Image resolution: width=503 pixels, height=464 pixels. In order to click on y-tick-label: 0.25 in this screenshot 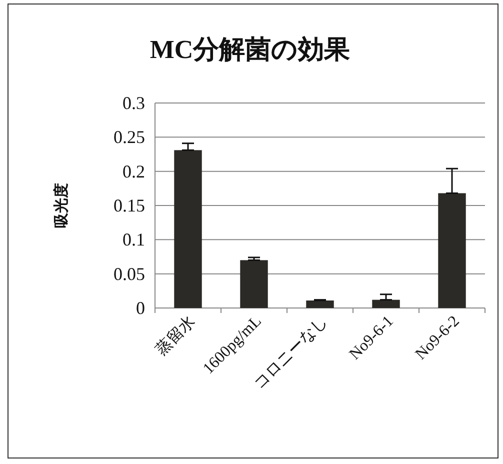, I will do `click(129, 137)`.